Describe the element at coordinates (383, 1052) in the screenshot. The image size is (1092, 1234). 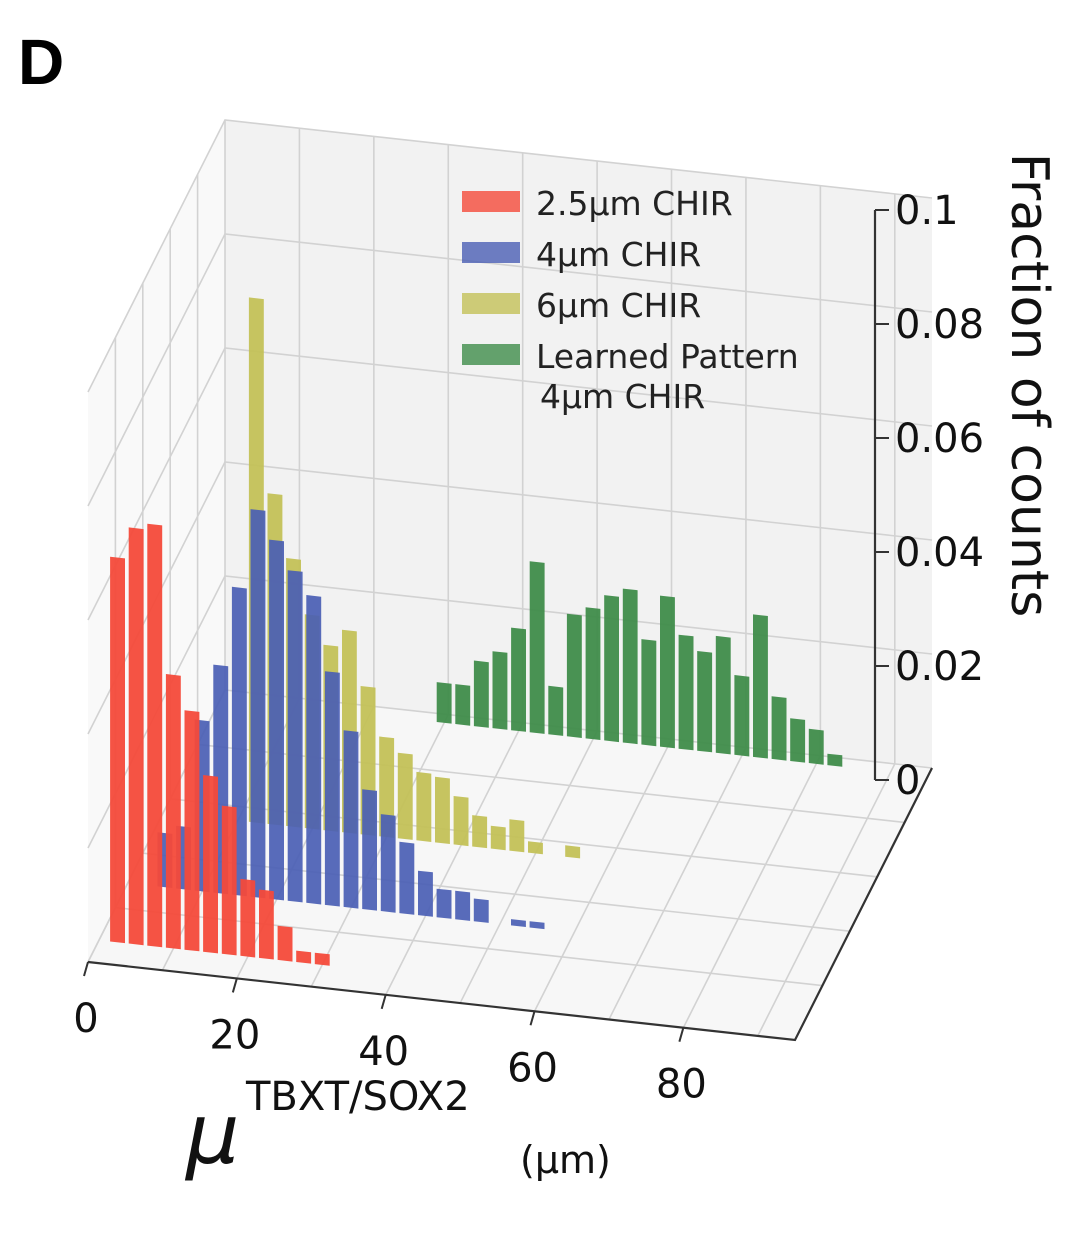
I see `x-tick-label: 40` at that location.